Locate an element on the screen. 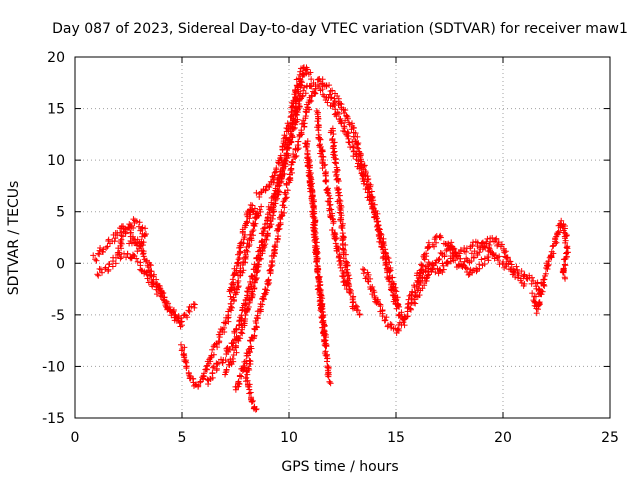 Image resolution: width=640 pixels, height=480 pixels. y-tick-label: 15 is located at coordinates (56, 110).